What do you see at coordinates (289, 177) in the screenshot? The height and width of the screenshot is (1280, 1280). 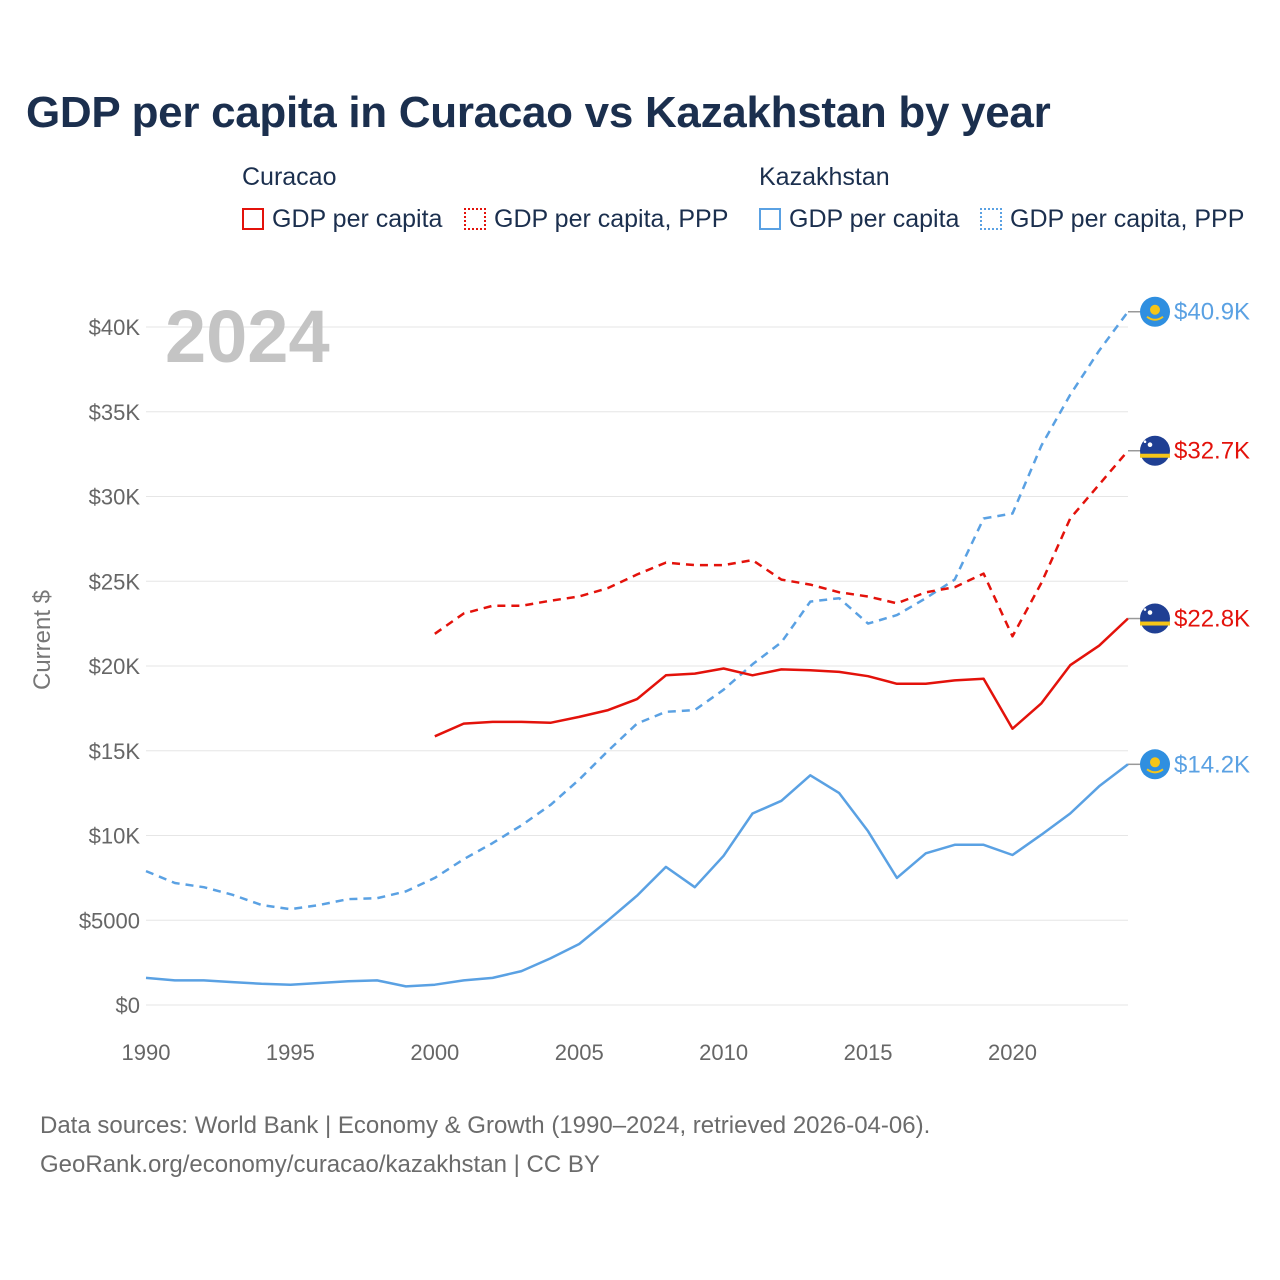 I see `legend-group-curacao: Curacao` at bounding box center [289, 177].